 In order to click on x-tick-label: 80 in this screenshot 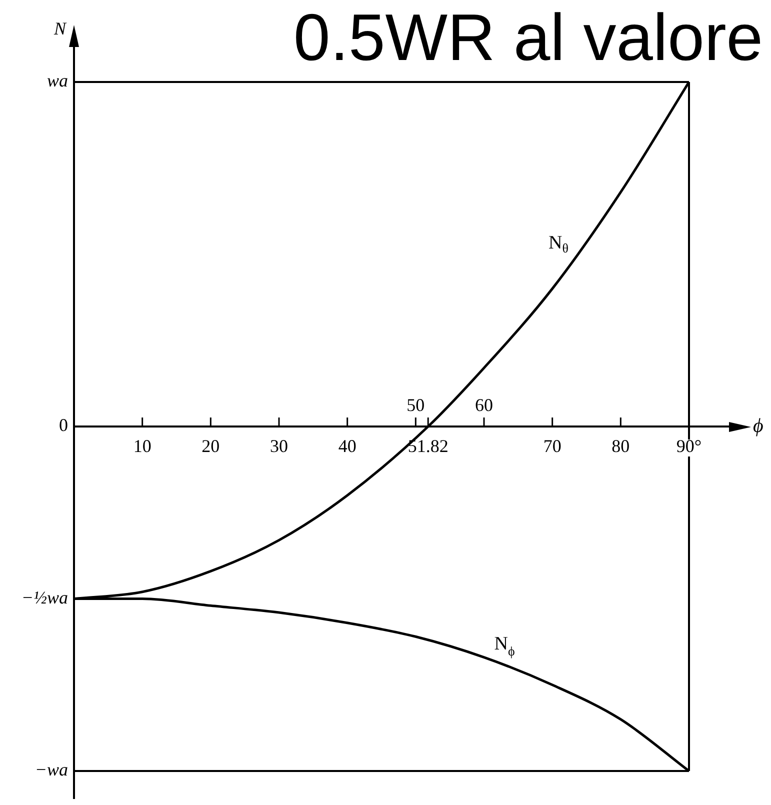, I will do `click(621, 446)`.